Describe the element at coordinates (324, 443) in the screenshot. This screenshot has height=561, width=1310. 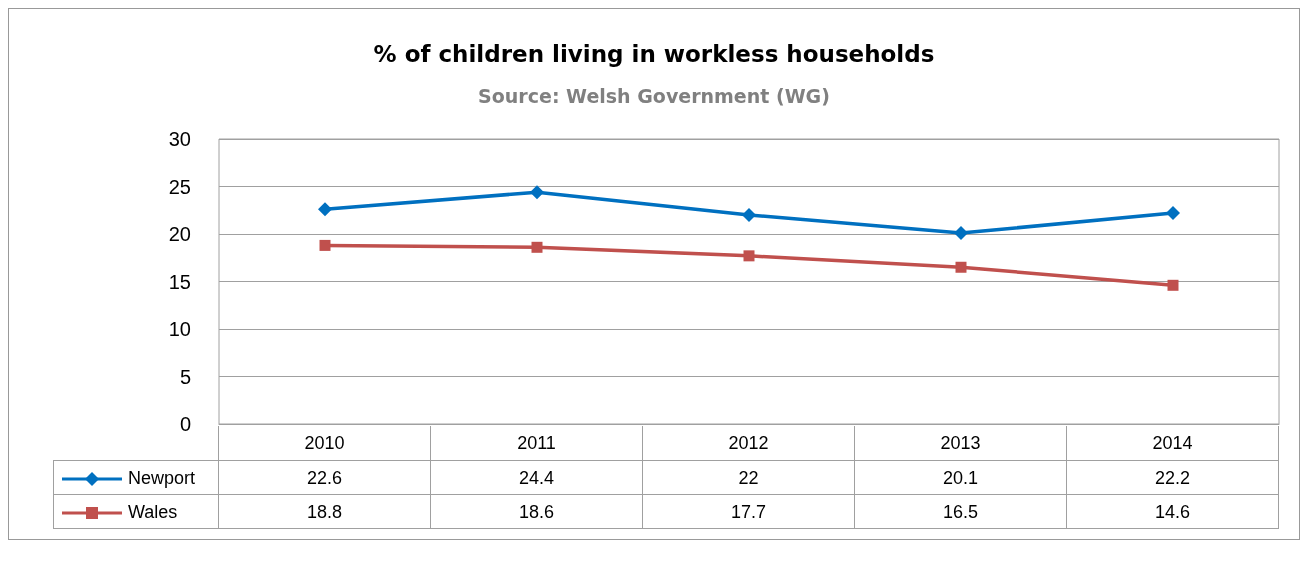
I see `x-tick-label: 2010` at that location.